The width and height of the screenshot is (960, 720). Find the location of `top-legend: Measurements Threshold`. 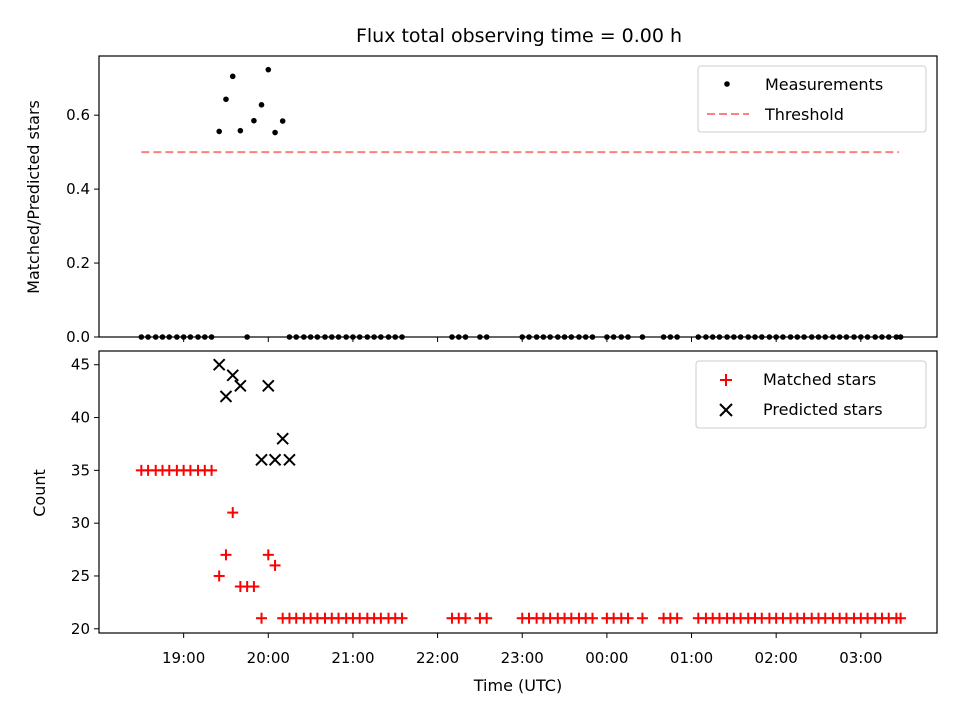

top-legend: Measurements Threshold is located at coordinates (812, 99).